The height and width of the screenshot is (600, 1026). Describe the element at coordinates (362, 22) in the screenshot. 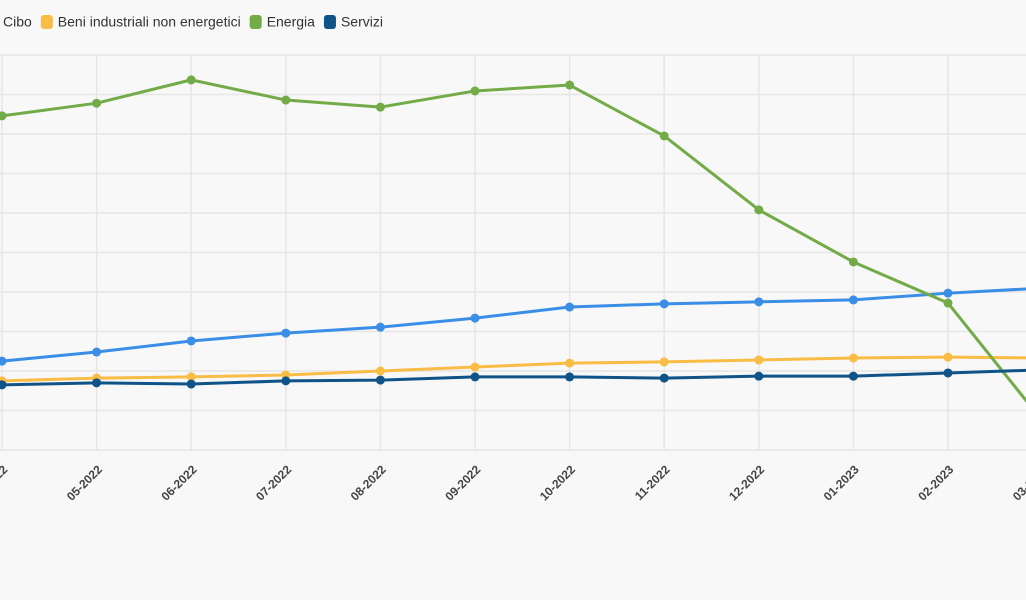

I see `legend-label: Servizi` at that location.